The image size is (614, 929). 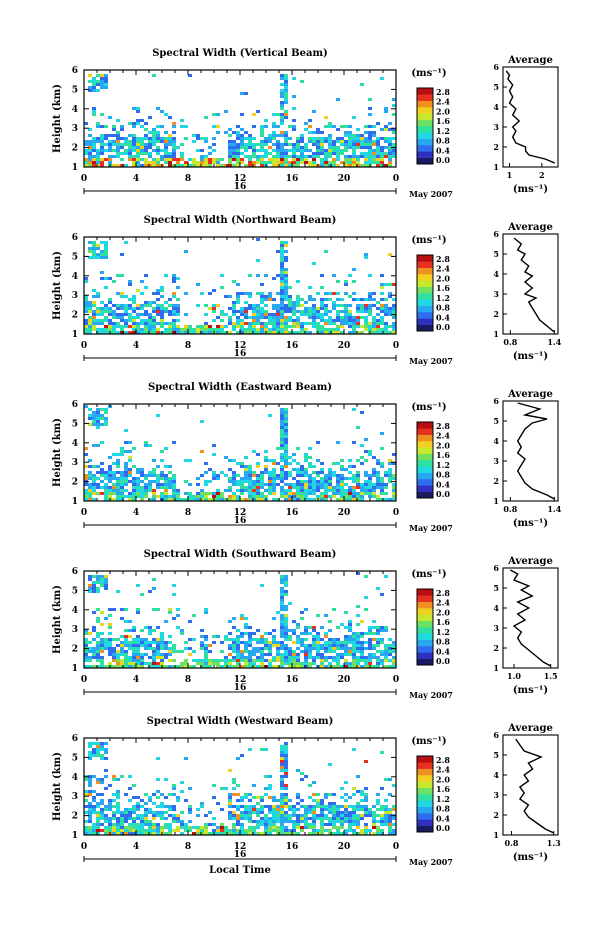 What do you see at coordinates (530, 561) in the screenshot?
I see `average-title: Average` at bounding box center [530, 561].